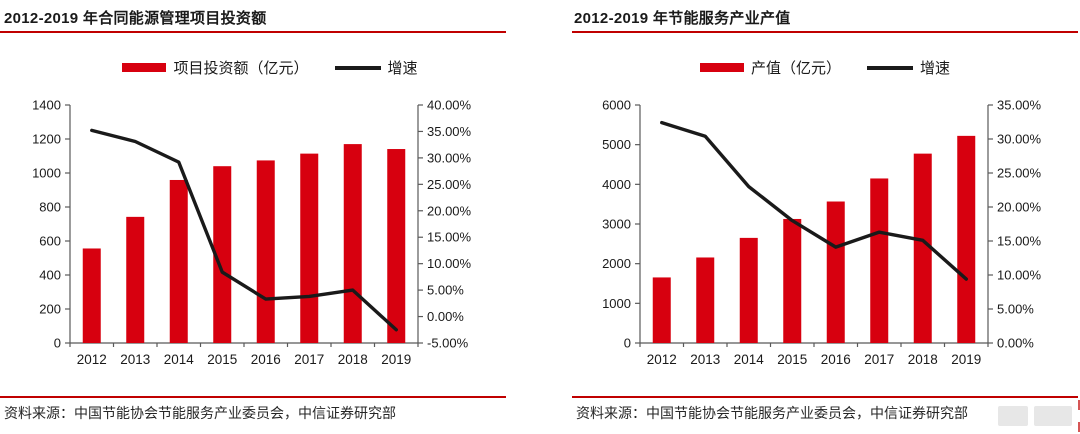 The image size is (1080, 434). I want to click on svg-text: -5.00%, so click(448, 343).